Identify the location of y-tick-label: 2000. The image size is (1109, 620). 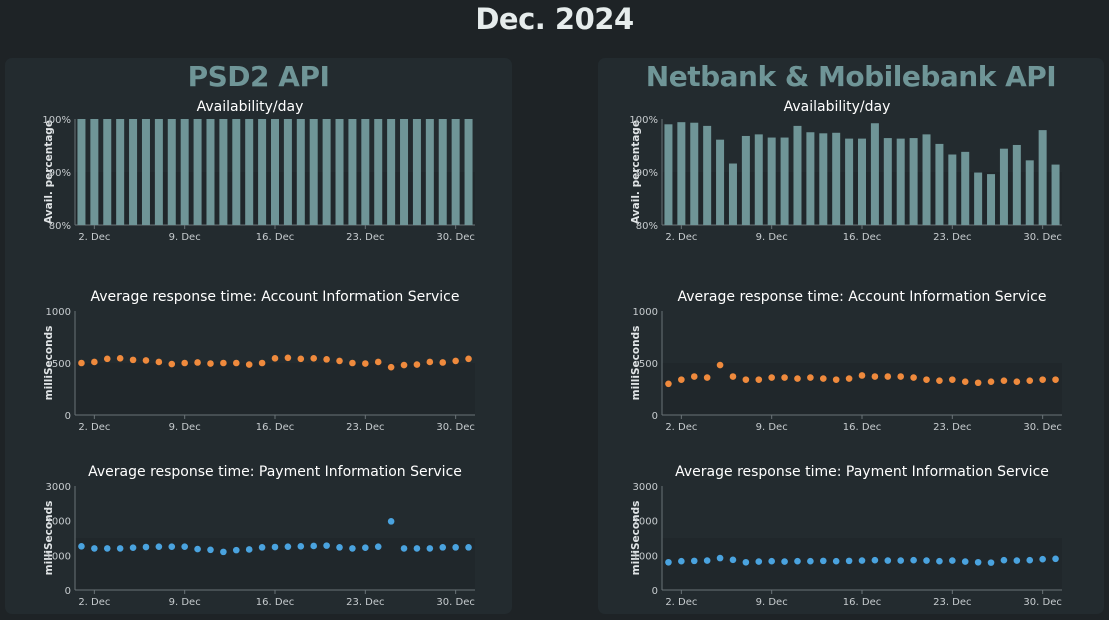
(58, 522).